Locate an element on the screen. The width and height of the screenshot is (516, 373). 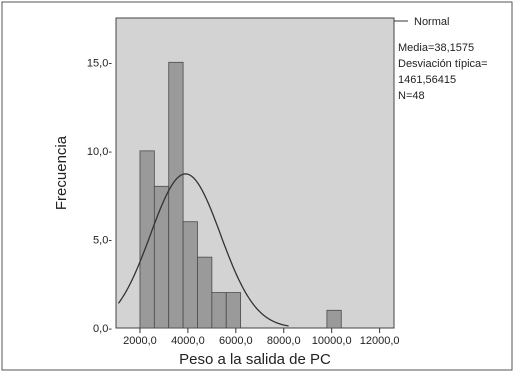
x-tick-label: 8000,0 is located at coordinates (284, 341).